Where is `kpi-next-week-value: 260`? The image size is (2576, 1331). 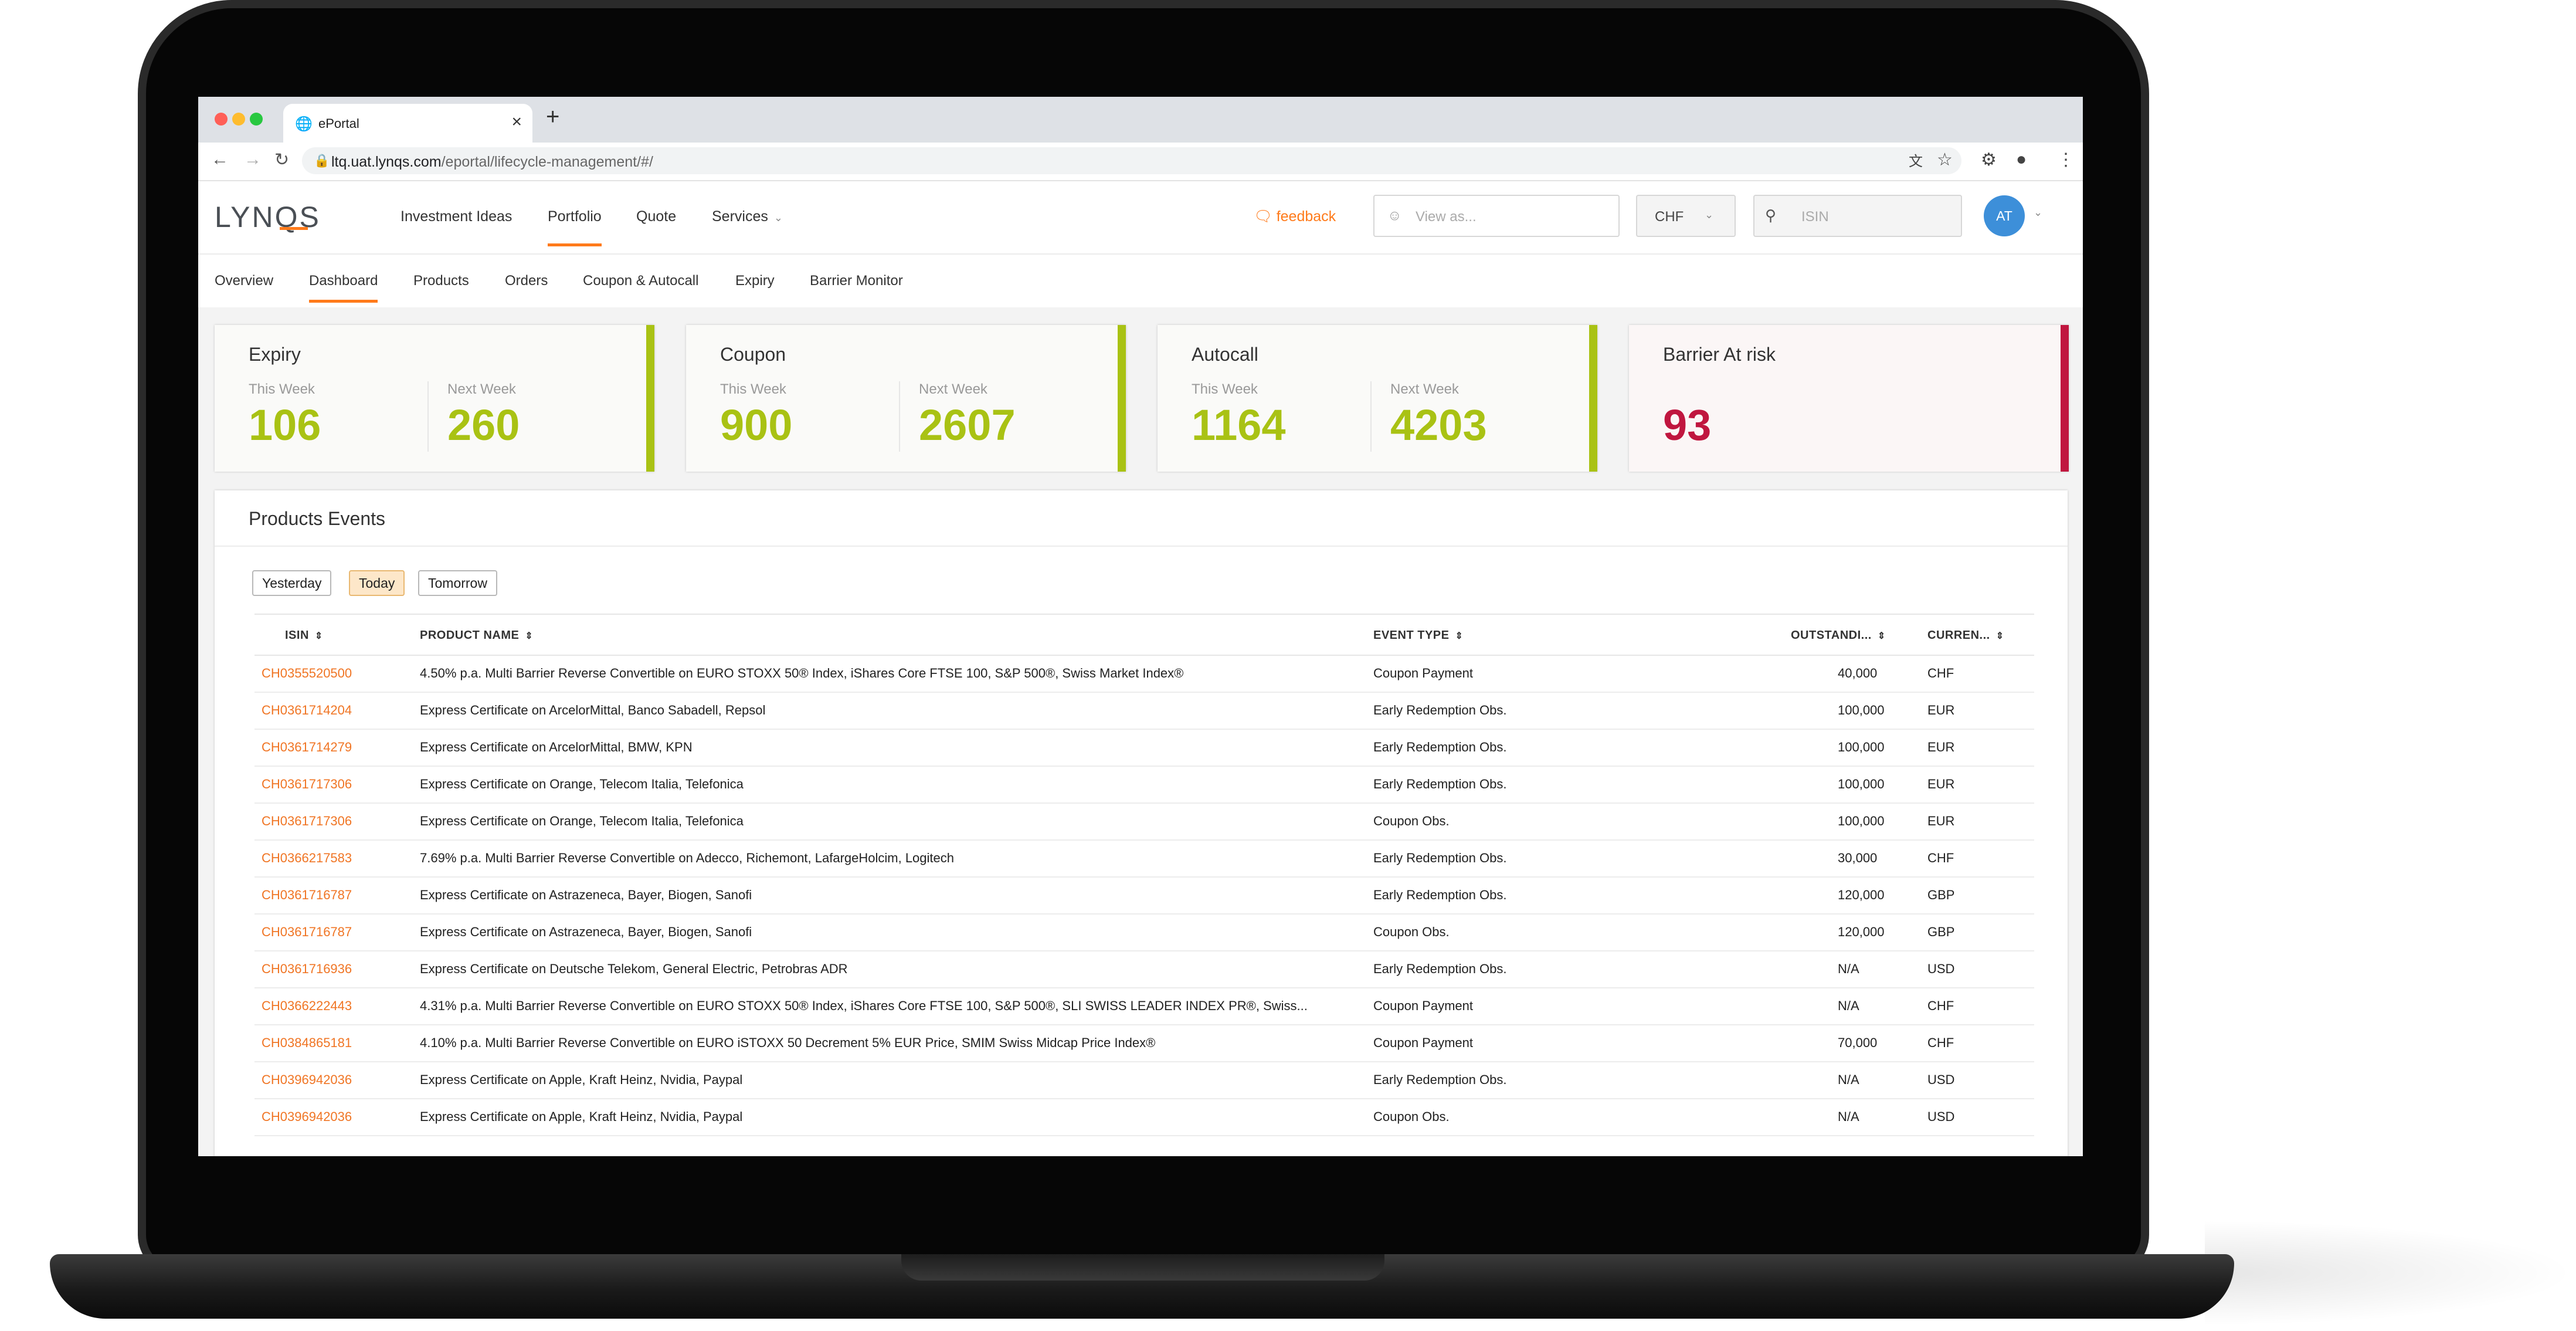
kpi-next-week-value: 260 is located at coordinates (483, 425).